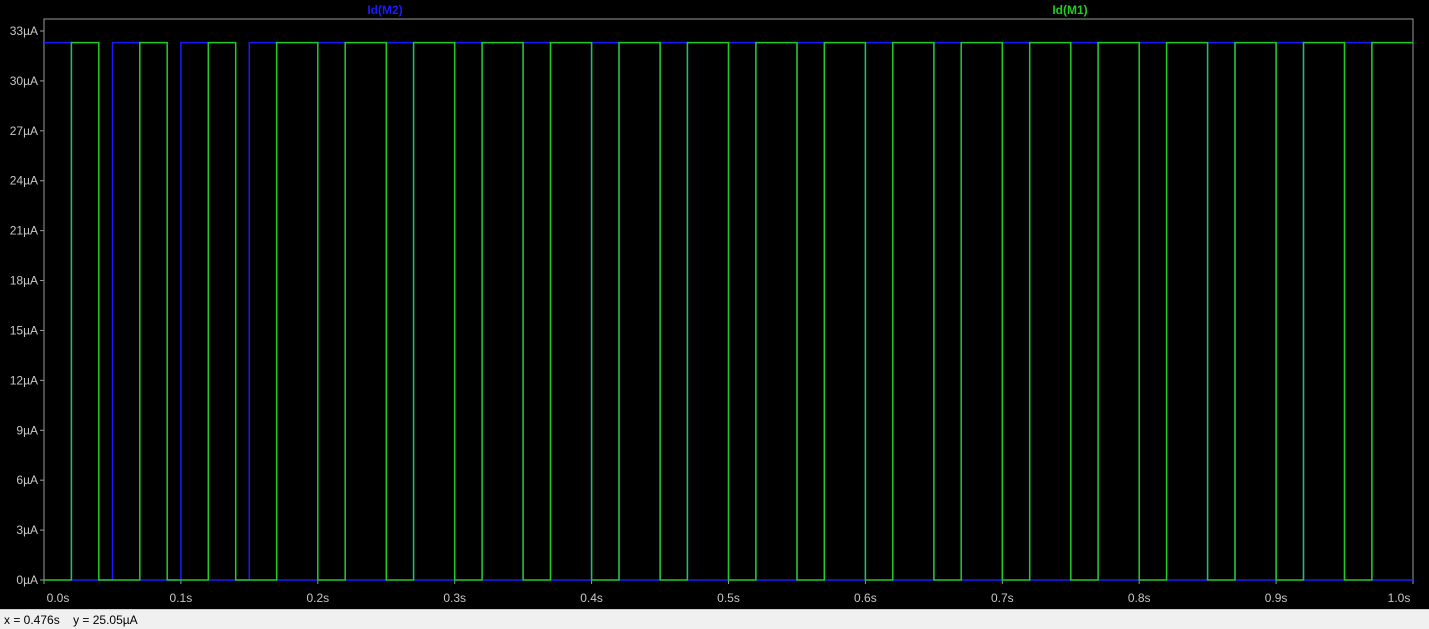 Image resolution: width=1429 pixels, height=629 pixels. Describe the element at coordinates (1069, 10) in the screenshot. I see `legend-label-id-m1: Id(M1)` at that location.